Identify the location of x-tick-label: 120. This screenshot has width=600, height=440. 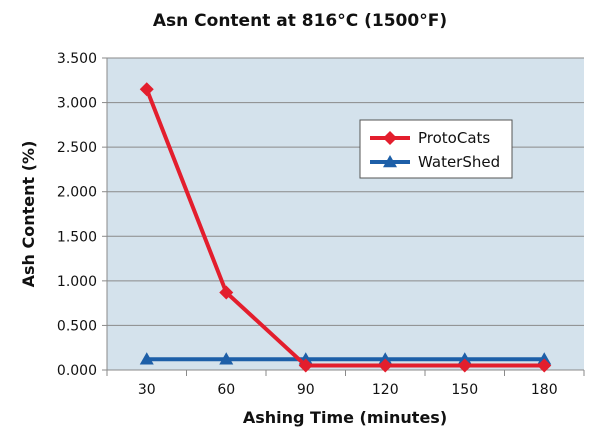
(385, 390).